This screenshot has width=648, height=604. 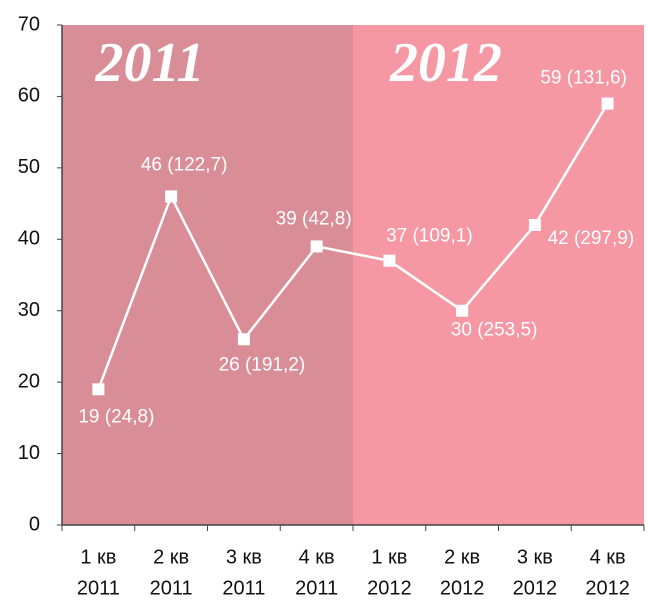 I want to click on year-label: 2012, so click(x=445, y=63).